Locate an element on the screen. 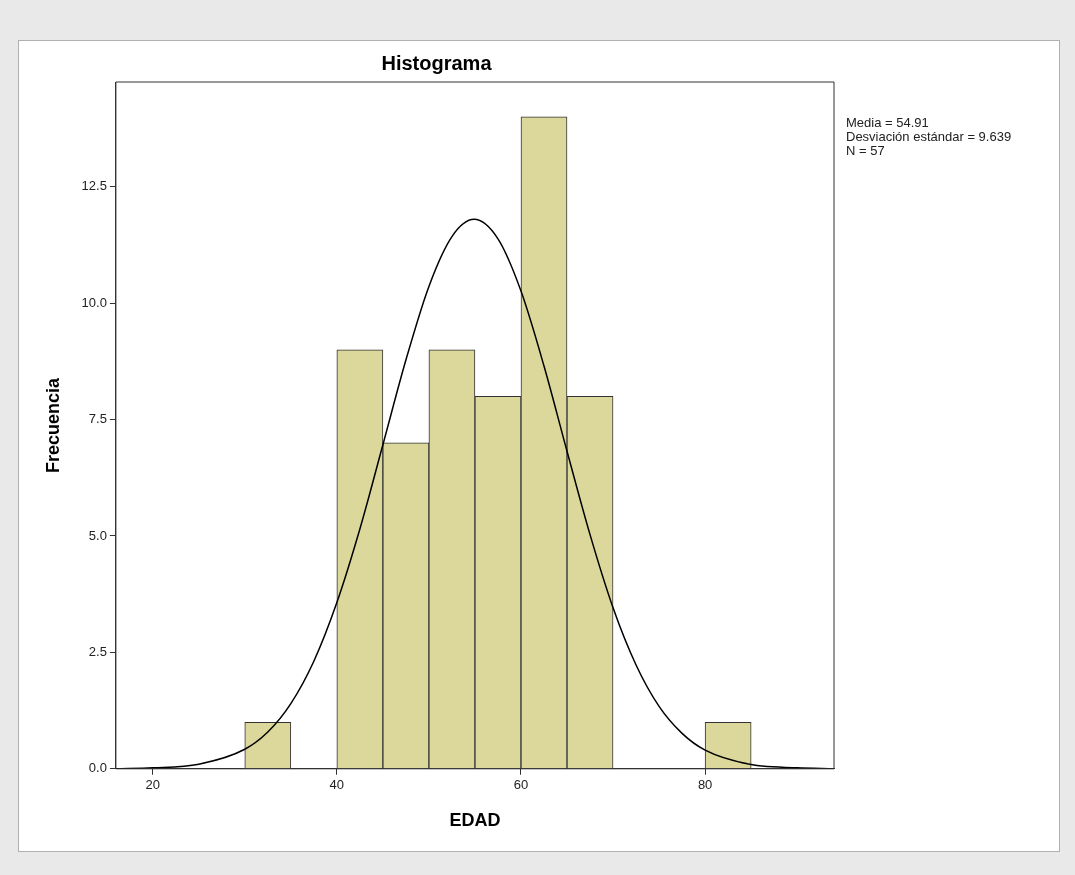 This screenshot has width=1075, height=875. chart-title: Histograma is located at coordinates (437, 62).